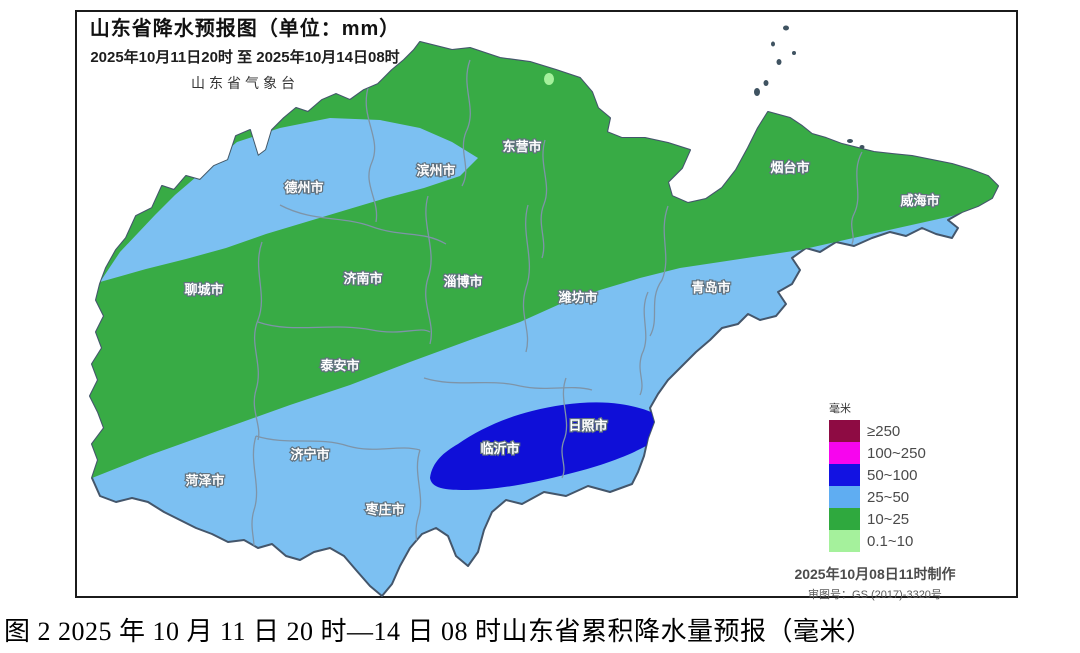  I want to click on city-label: 滨州市, so click(435, 170).